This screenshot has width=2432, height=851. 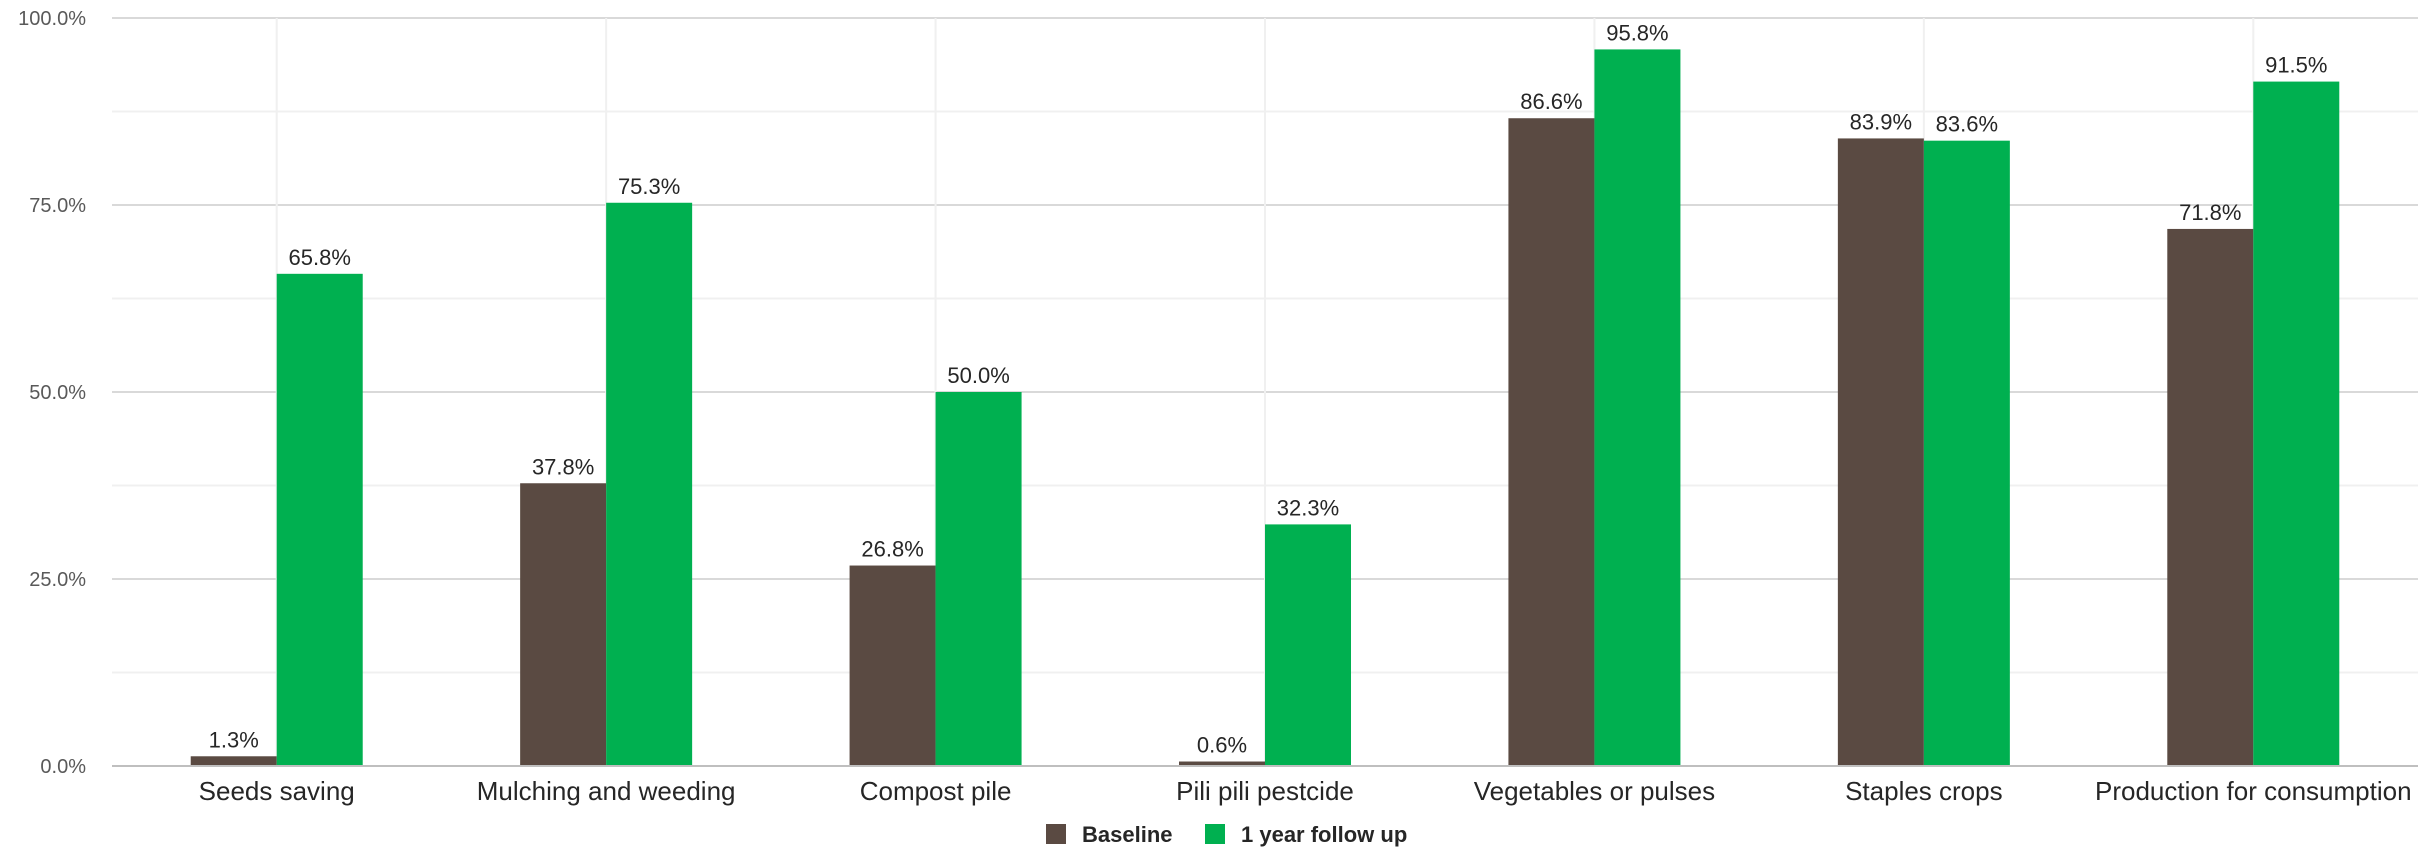 I want to click on data-label: 86.6%, so click(x=1551, y=101).